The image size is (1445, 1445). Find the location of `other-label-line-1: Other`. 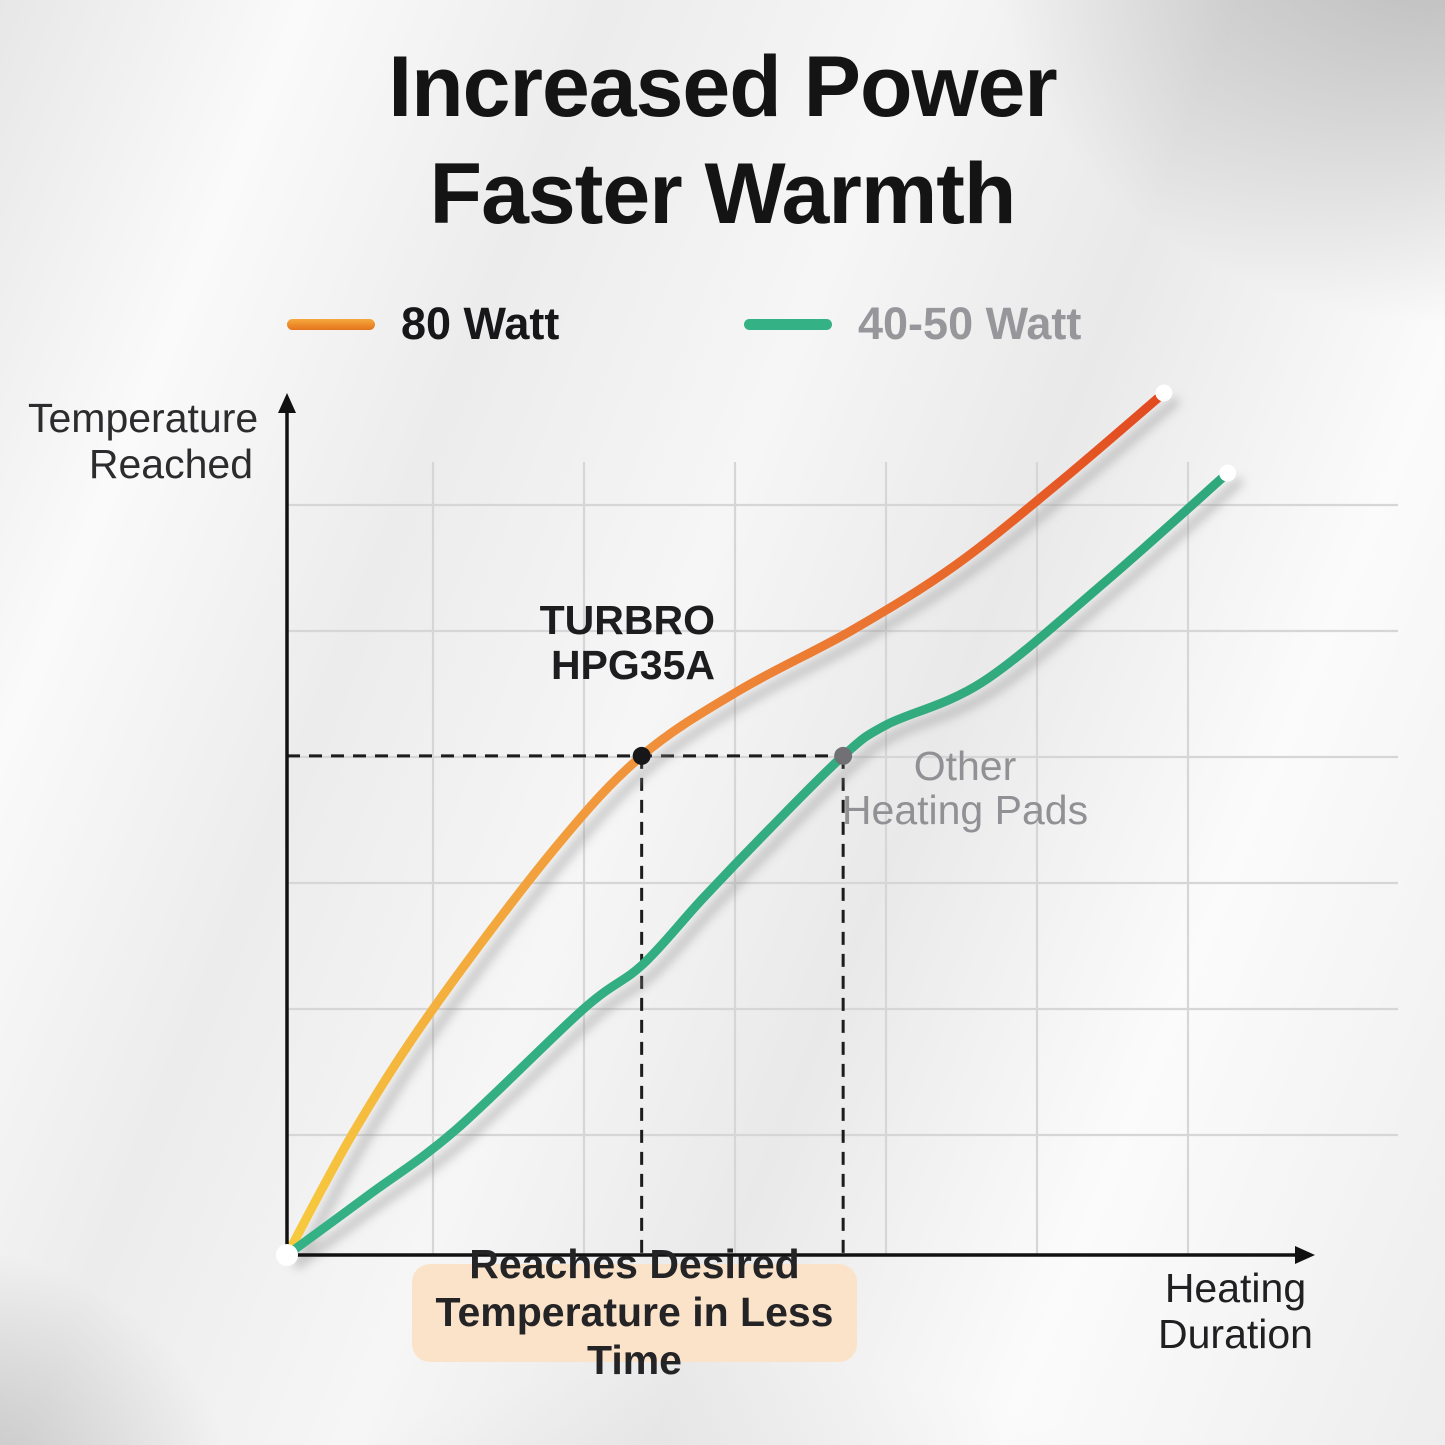

other-label-line-1: Other is located at coordinates (965, 766).